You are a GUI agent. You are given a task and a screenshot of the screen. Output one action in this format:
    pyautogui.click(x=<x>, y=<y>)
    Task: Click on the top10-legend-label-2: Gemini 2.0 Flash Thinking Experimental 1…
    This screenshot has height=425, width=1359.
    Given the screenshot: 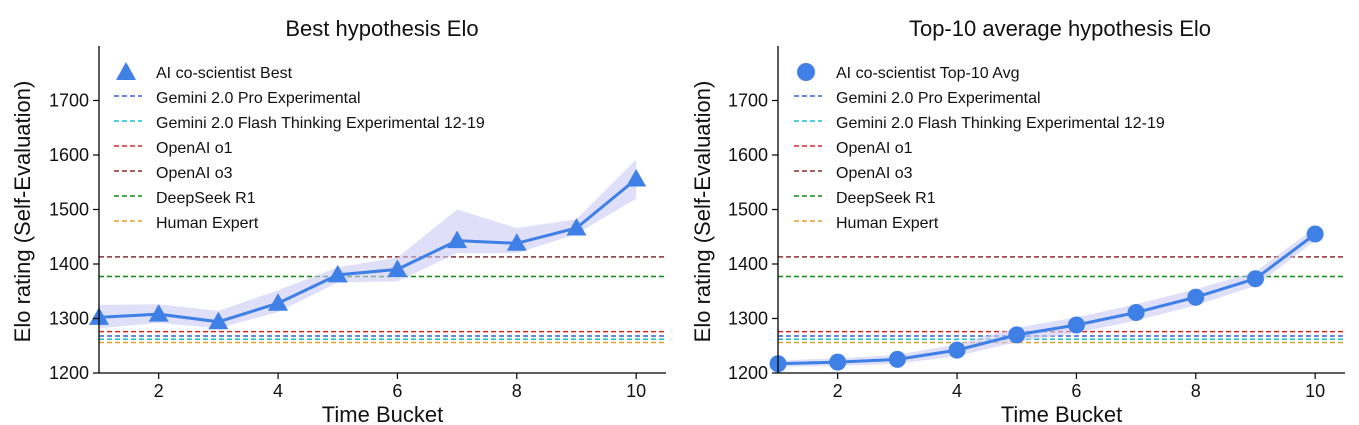 What is the action you would take?
    pyautogui.click(x=1000, y=123)
    